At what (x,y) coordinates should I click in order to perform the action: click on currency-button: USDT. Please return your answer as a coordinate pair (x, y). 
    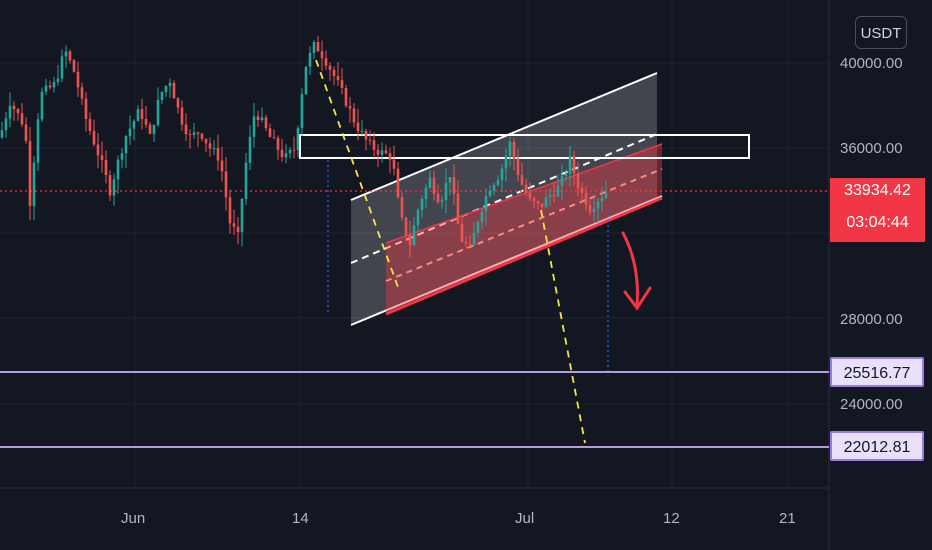
    Looking at the image, I should click on (881, 32).